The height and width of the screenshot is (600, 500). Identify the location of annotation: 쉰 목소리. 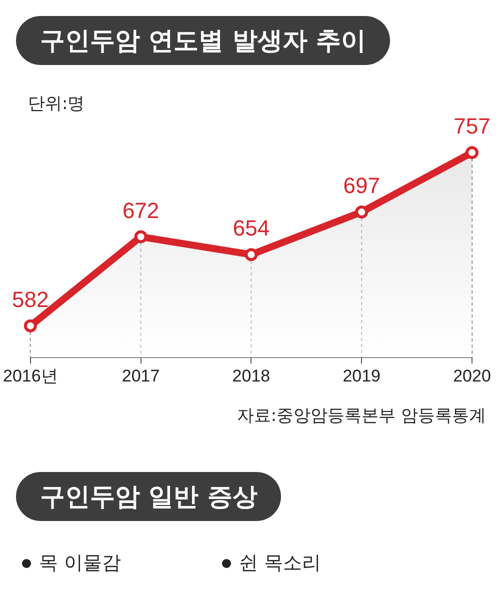
(280, 563).